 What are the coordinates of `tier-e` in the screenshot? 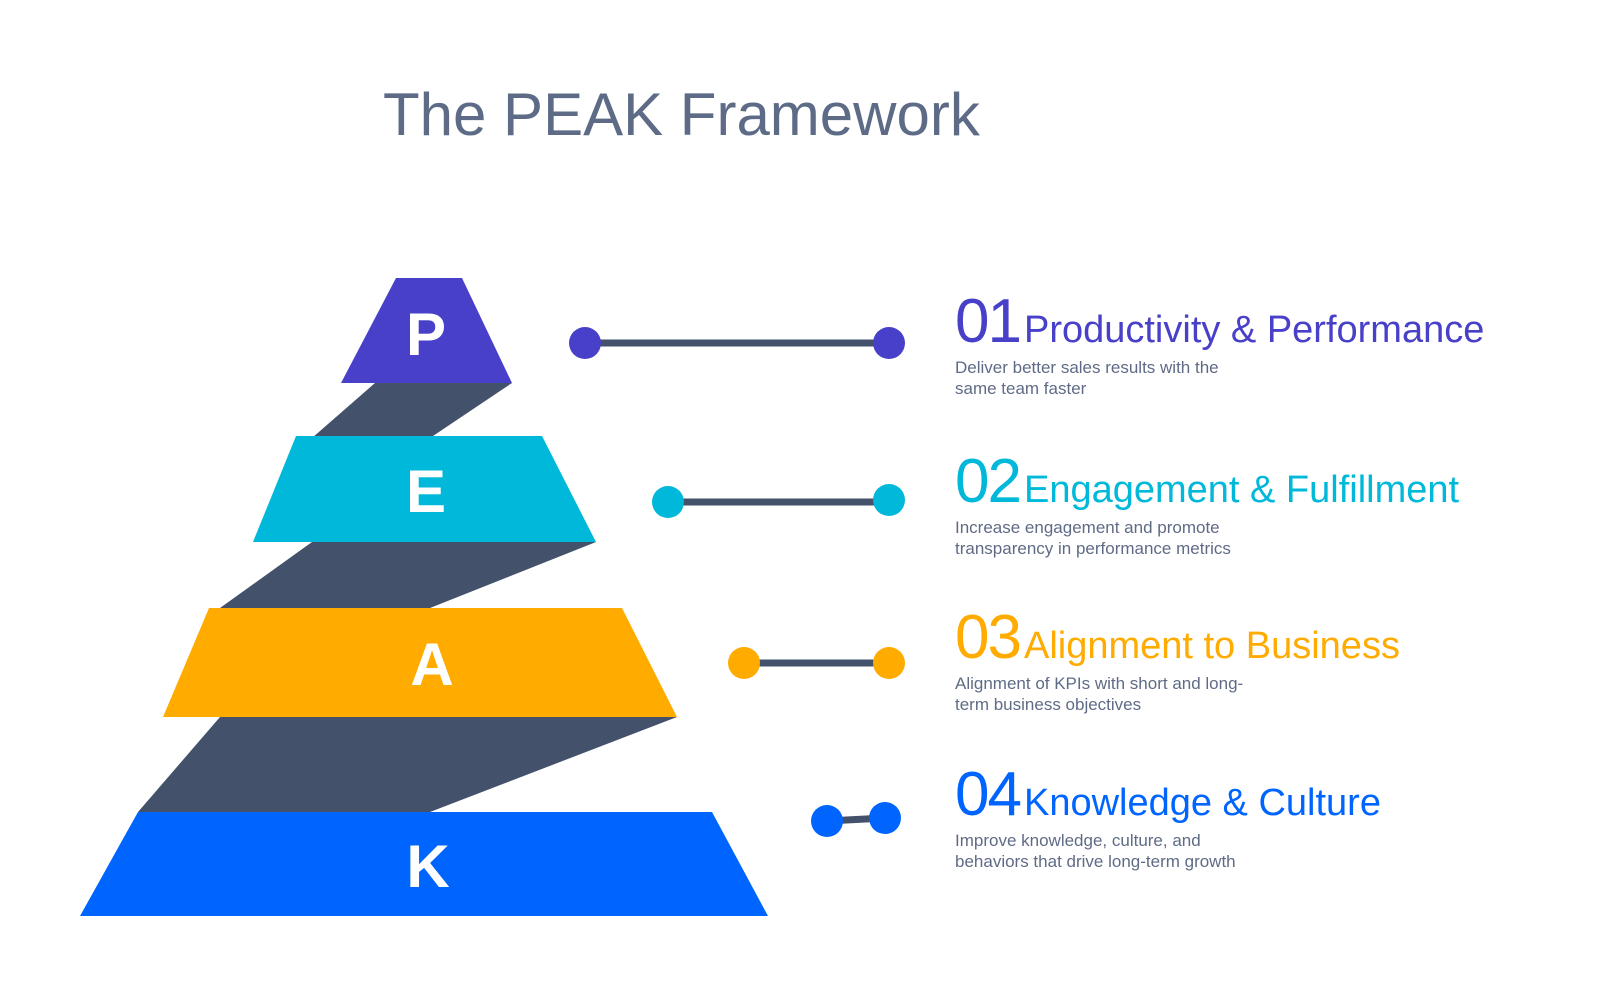 It's located at (424, 489).